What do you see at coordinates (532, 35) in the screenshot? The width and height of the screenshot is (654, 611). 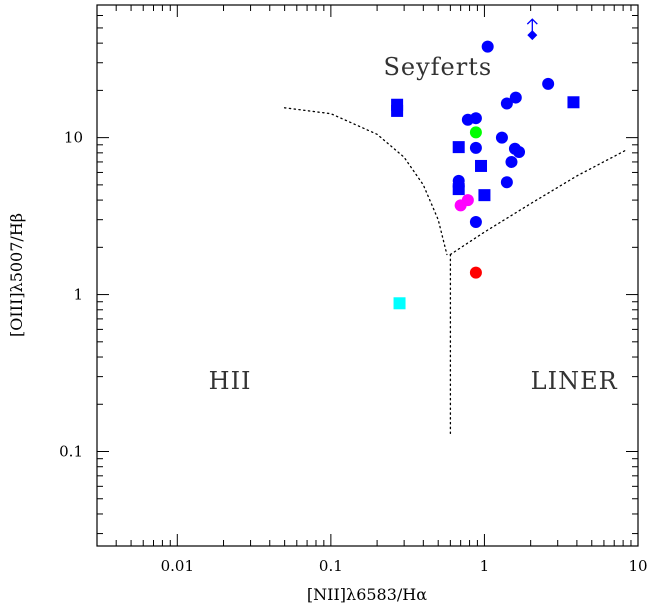 I see `data-point-diamond` at bounding box center [532, 35].